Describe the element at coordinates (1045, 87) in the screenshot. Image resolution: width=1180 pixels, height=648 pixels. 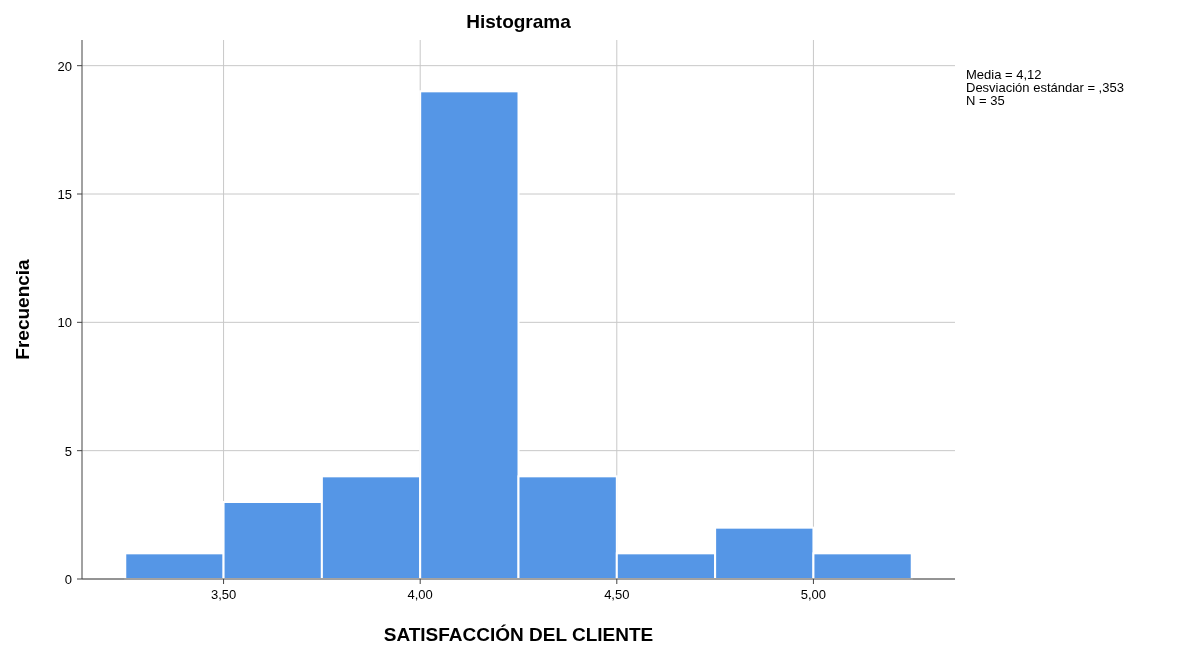
I see `text: Desviación estándar = ,353` at that location.